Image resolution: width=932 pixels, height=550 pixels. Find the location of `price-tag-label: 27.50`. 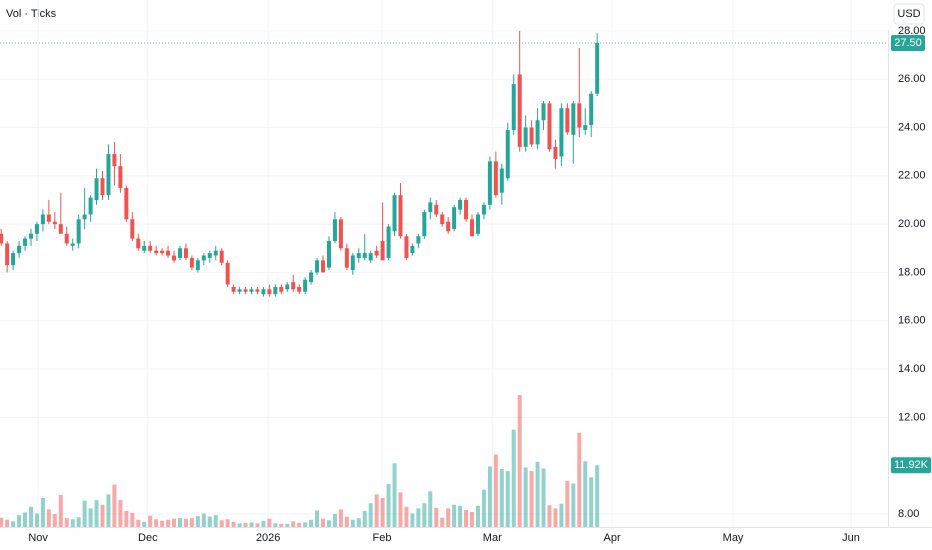

price-tag-label: 27.50 is located at coordinates (908, 43).